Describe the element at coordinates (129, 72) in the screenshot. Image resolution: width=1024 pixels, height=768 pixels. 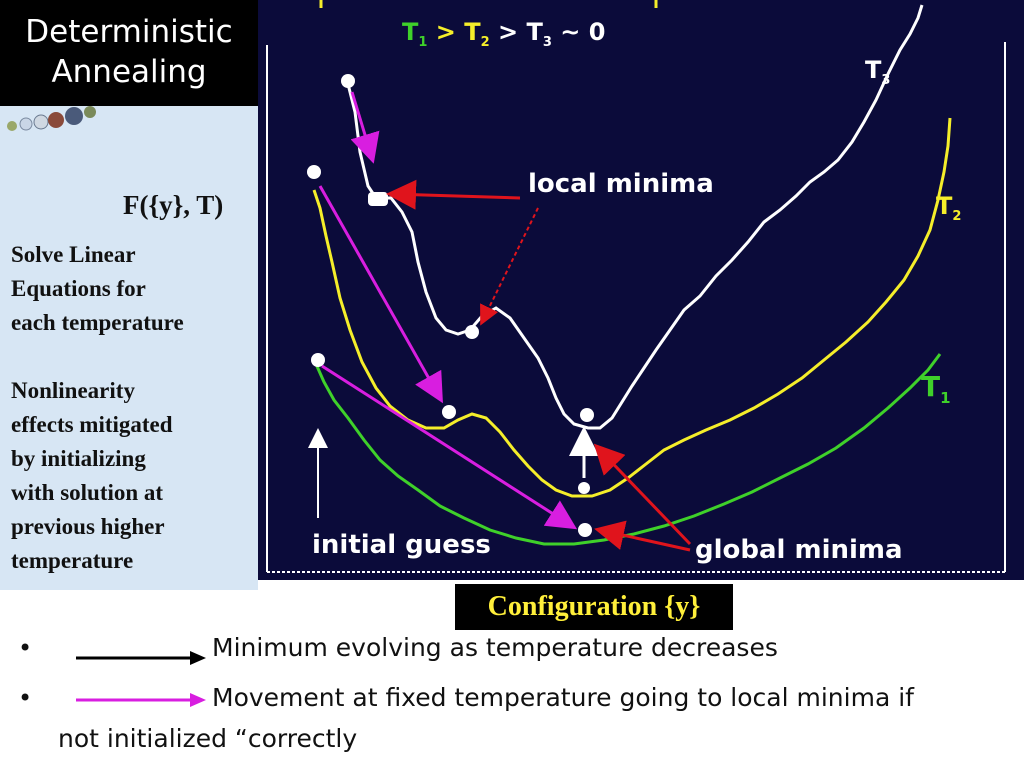
I see `title-line-2: Annealing` at that location.